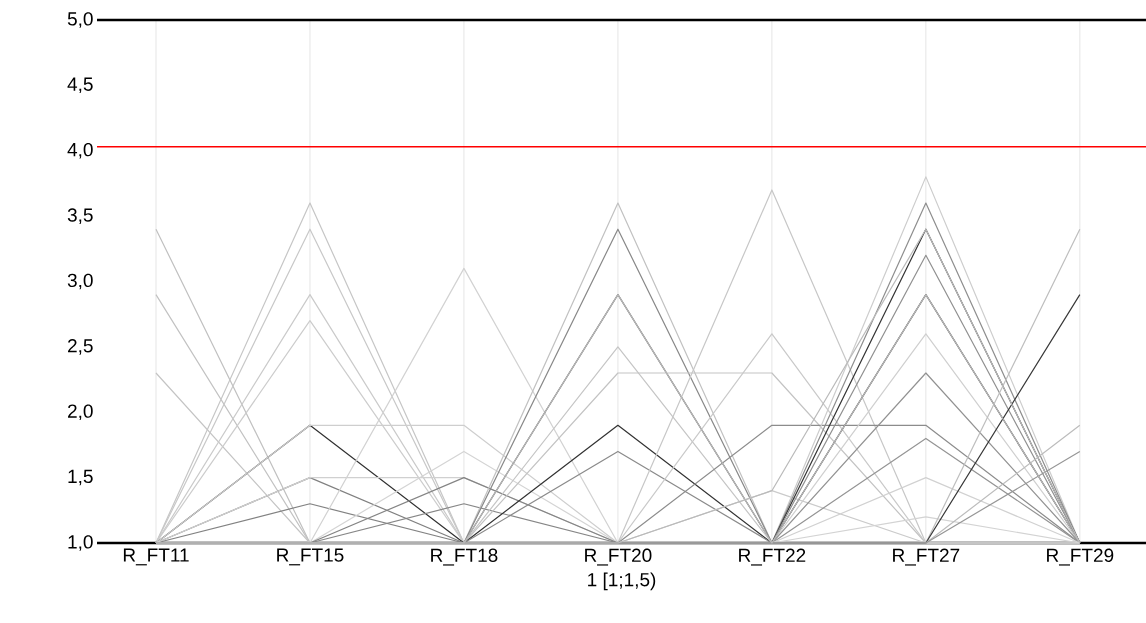 The image size is (1146, 623). I want to click on y-tick-label: 4,5, so click(80, 85).